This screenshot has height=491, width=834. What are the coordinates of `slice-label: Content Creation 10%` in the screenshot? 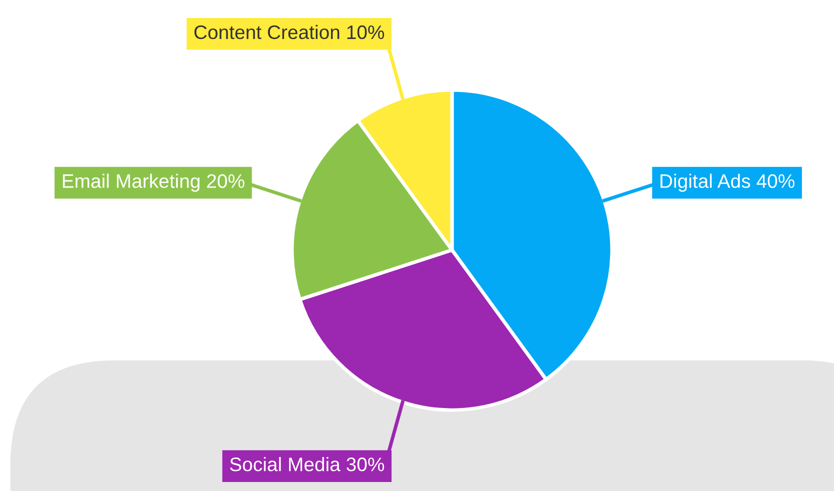 It's located at (289, 32).